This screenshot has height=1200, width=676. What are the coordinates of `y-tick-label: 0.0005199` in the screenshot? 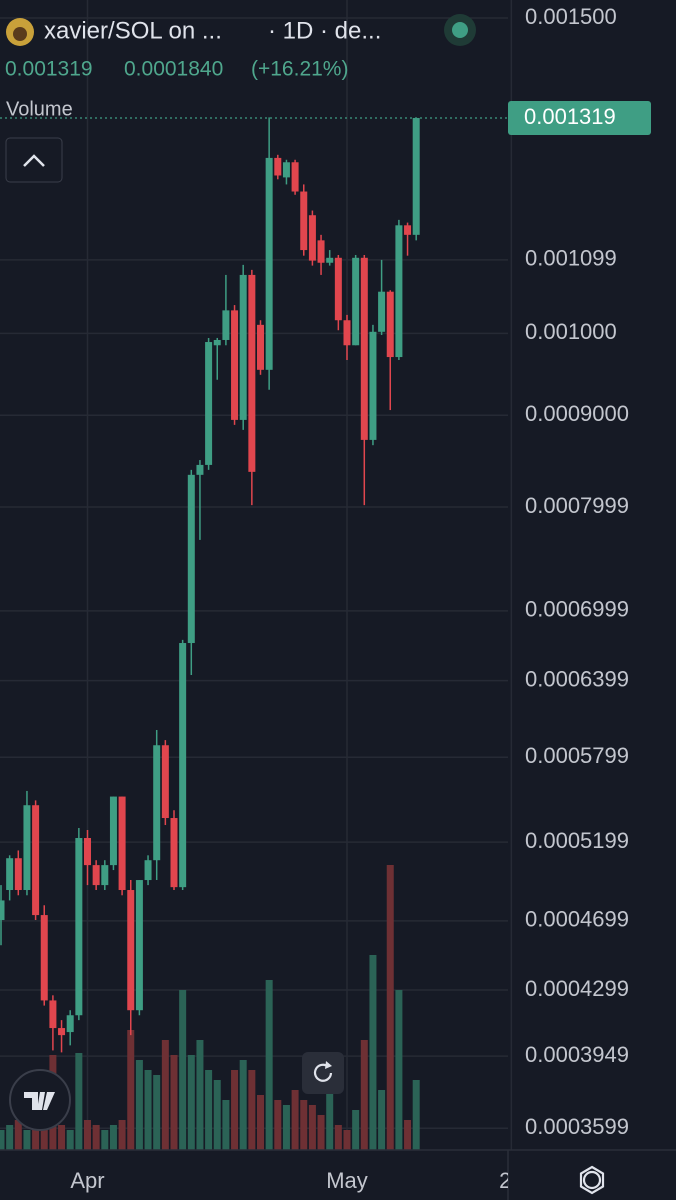 It's located at (577, 840).